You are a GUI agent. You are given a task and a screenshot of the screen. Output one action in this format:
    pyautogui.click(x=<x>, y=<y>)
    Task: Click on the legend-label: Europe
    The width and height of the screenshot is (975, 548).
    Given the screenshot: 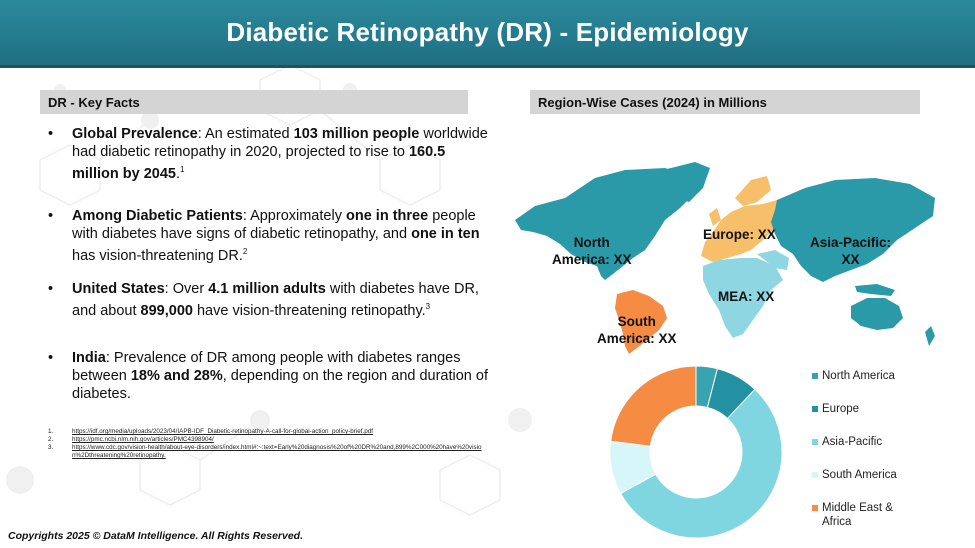 What is the action you would take?
    pyautogui.click(x=841, y=409)
    